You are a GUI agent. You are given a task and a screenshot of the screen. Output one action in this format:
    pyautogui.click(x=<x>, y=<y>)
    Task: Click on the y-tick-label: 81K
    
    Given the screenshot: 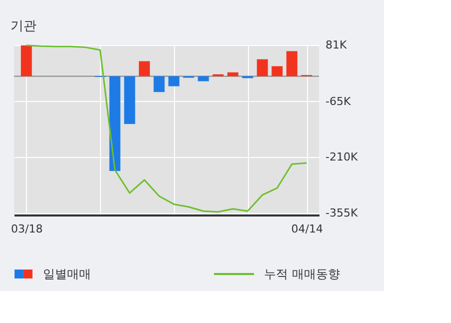 What is the action you would take?
    pyautogui.click(x=337, y=45)
    